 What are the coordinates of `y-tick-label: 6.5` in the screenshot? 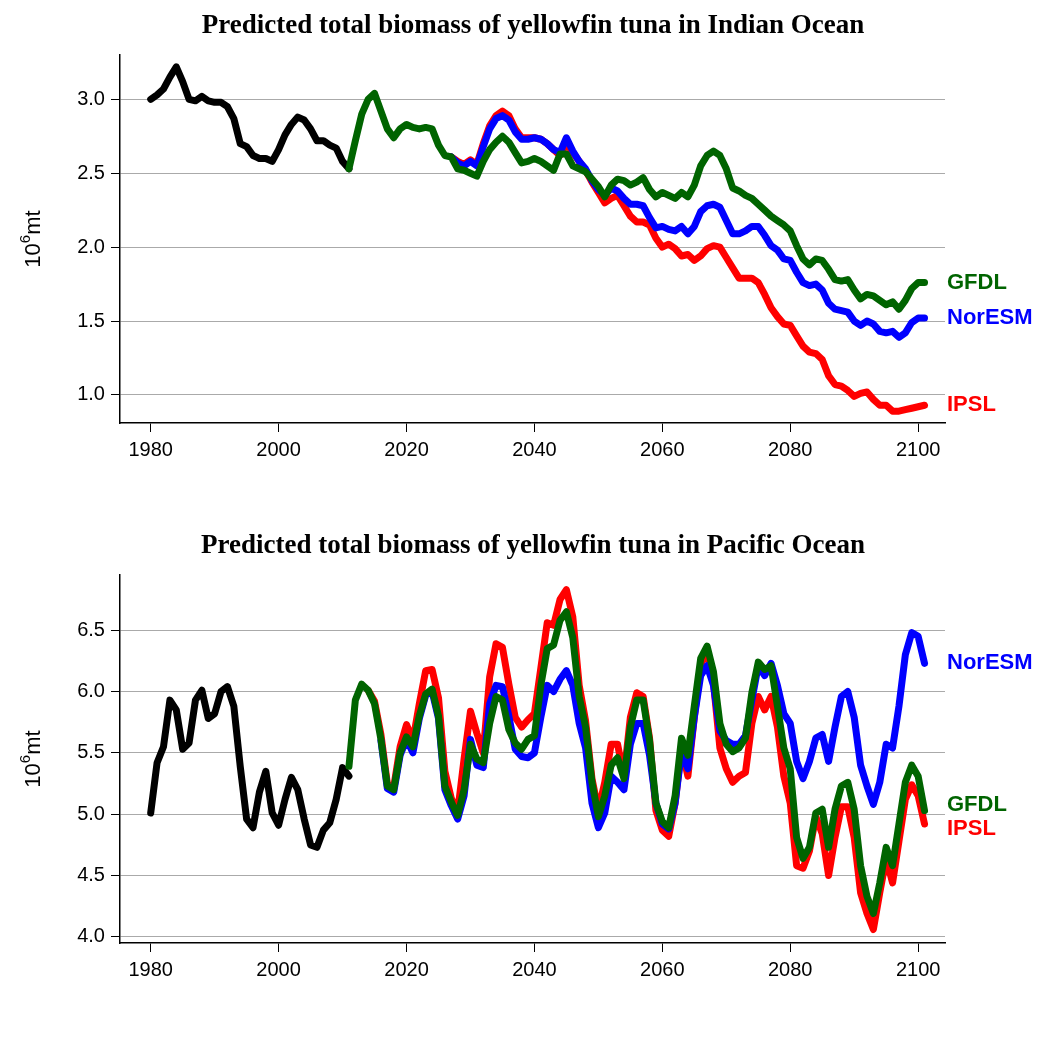 It's located at (91, 628).